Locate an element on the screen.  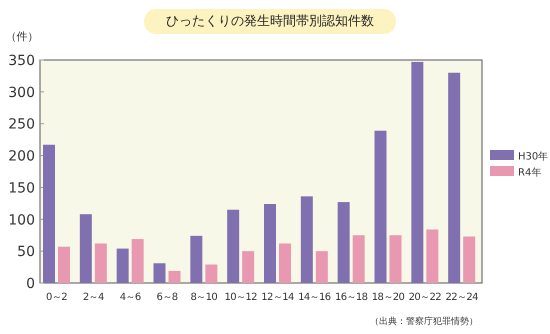
x-tick-label: 18～20 is located at coordinates (388, 297).